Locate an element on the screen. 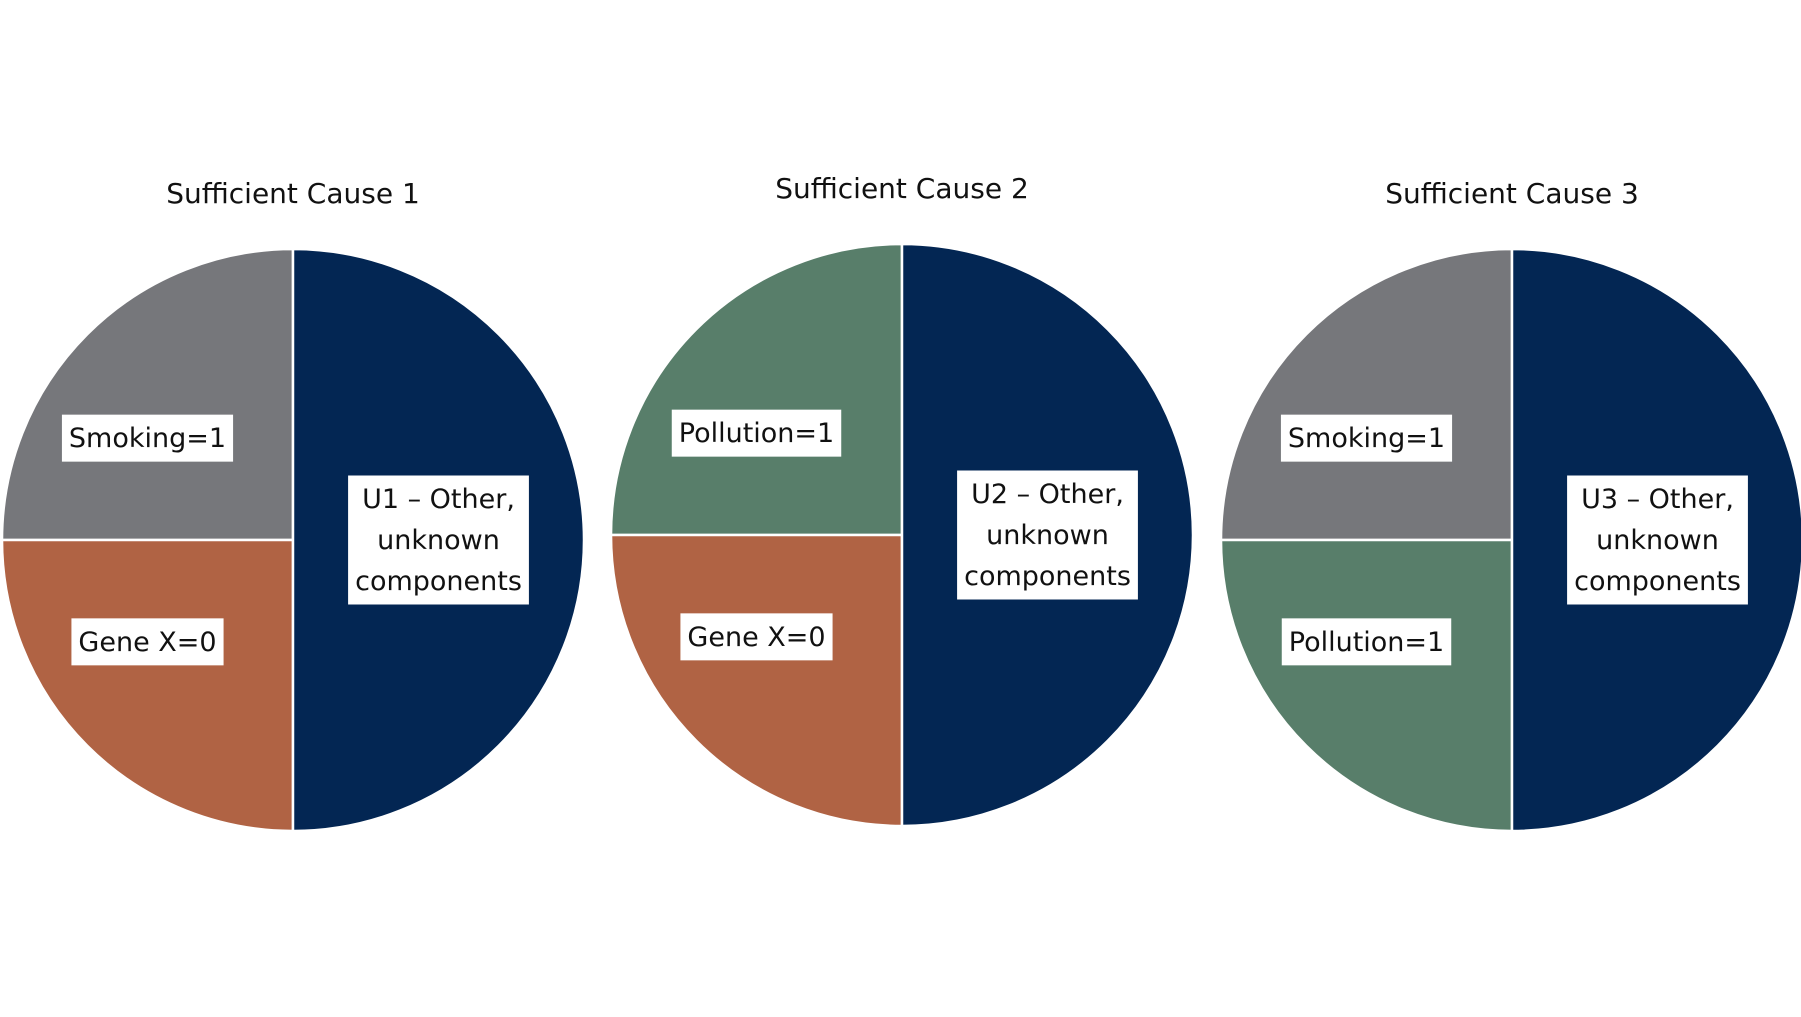 The image size is (1801, 1017). slice-label: U2 – Other, unknown components is located at coordinates (1047, 535).